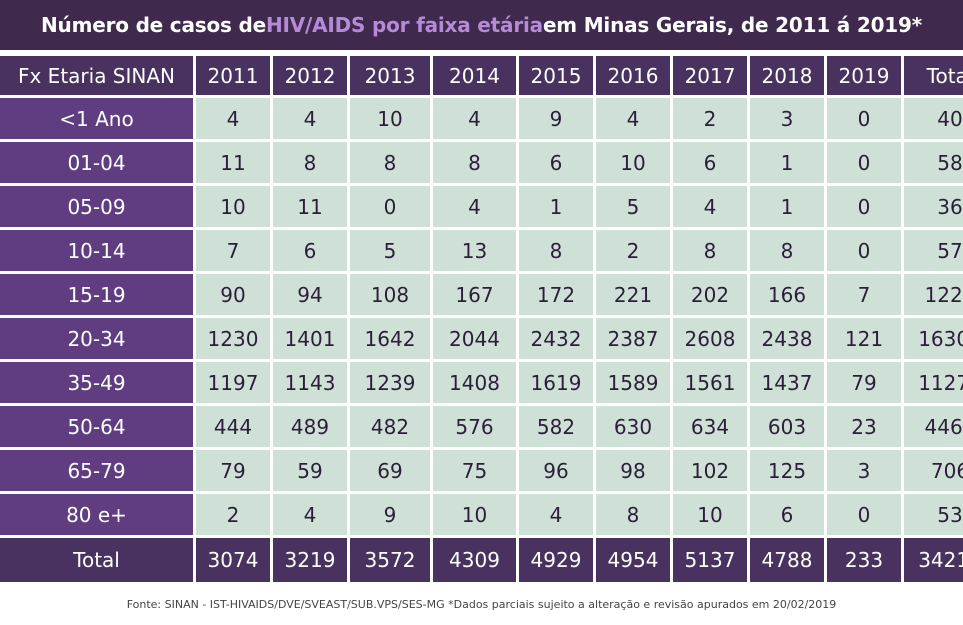  Describe the element at coordinates (633, 75) in the screenshot. I see `column-header-2016: 2016` at that location.